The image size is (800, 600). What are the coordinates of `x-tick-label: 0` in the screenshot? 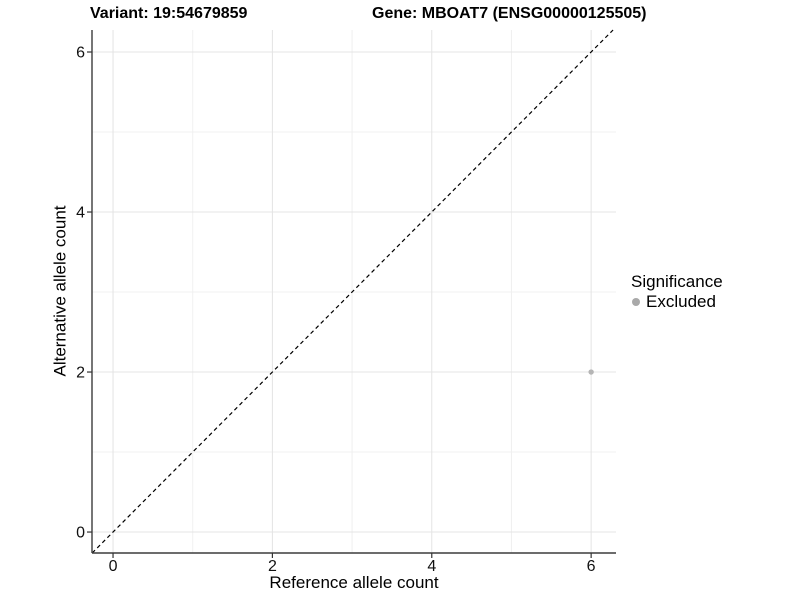 It's located at (113, 566).